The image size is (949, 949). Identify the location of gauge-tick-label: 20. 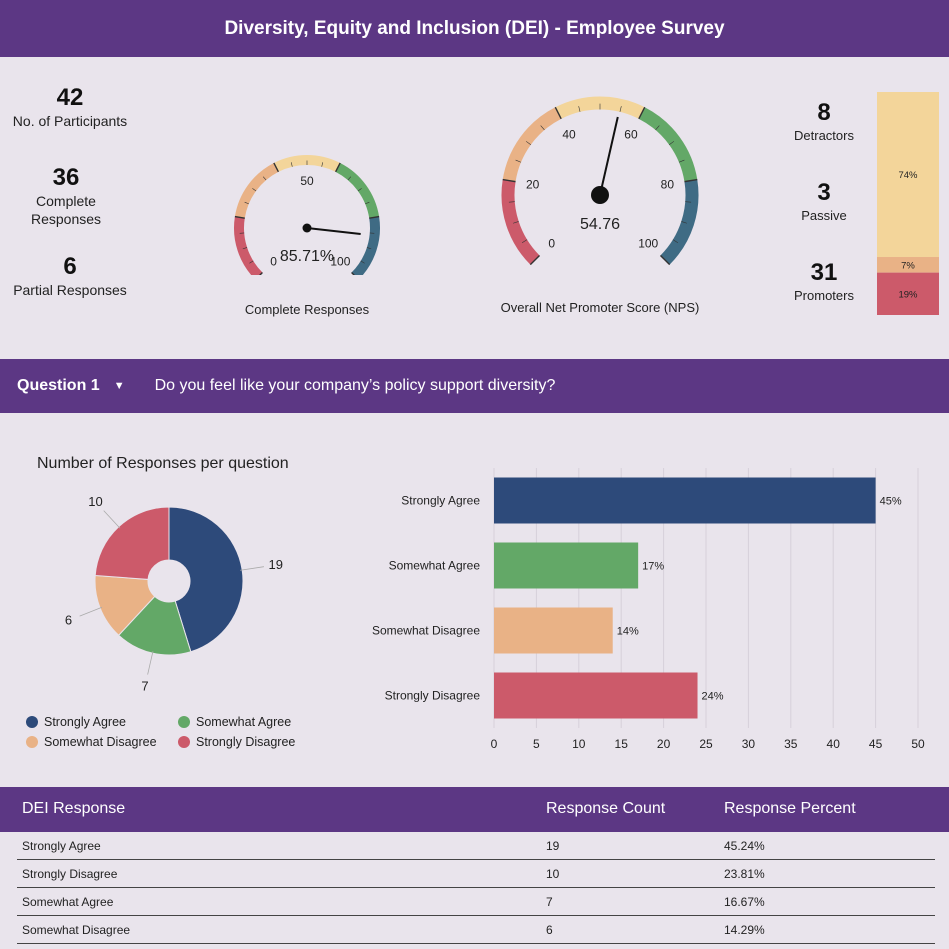
(533, 185).